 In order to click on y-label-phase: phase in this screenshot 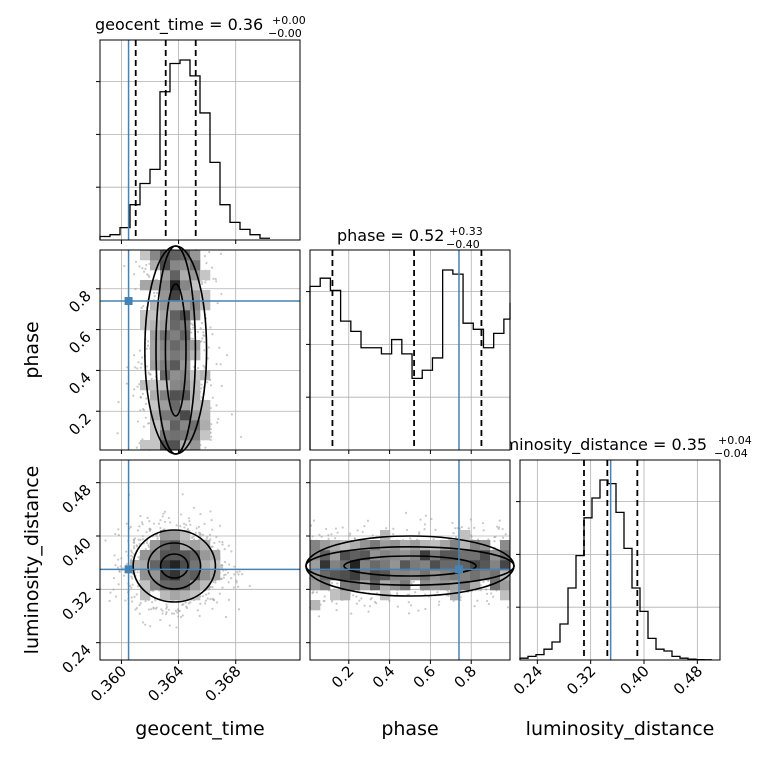, I will do `click(32, 349)`.